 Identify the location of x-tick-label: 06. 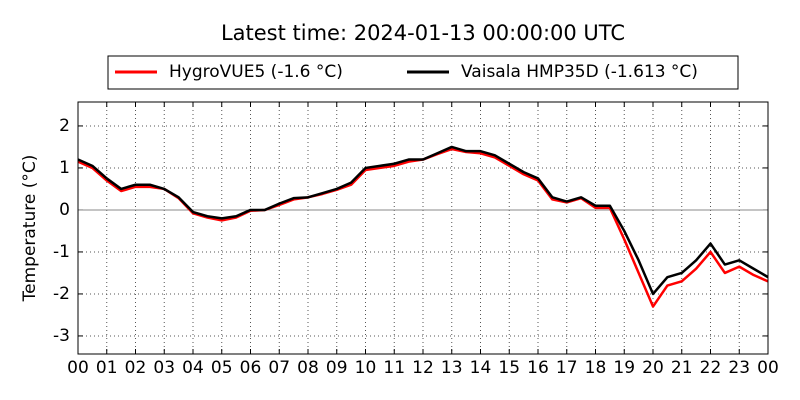
(251, 368).